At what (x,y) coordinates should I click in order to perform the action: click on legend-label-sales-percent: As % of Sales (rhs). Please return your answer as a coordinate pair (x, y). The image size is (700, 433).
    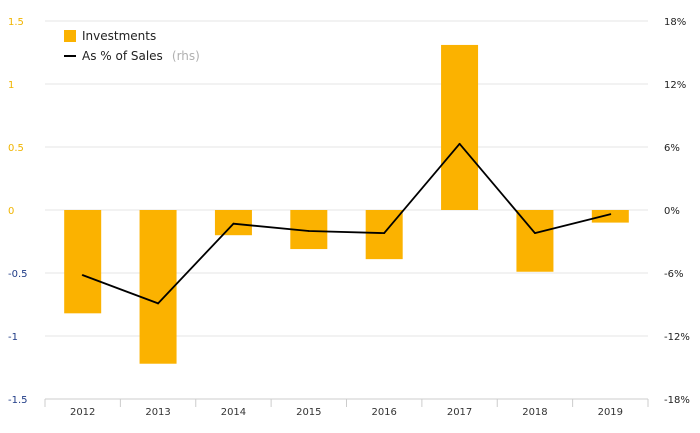
    Looking at the image, I should click on (141, 54).